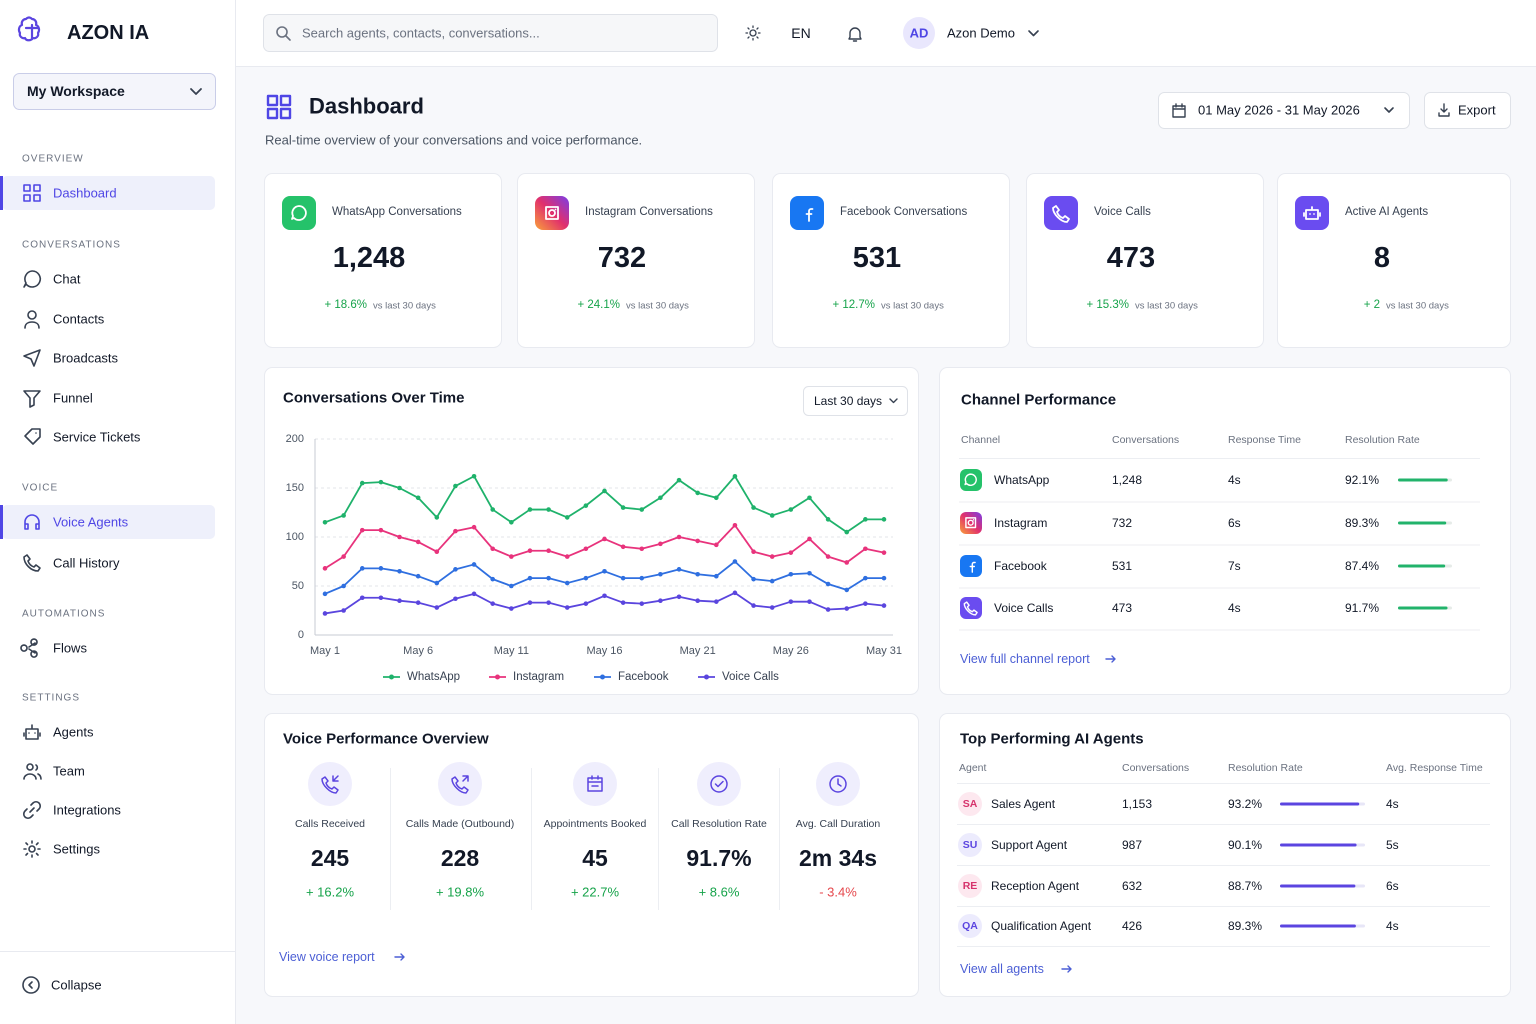 The width and height of the screenshot is (1536, 1024). I want to click on nav-item: Service Tickets, so click(97, 437).